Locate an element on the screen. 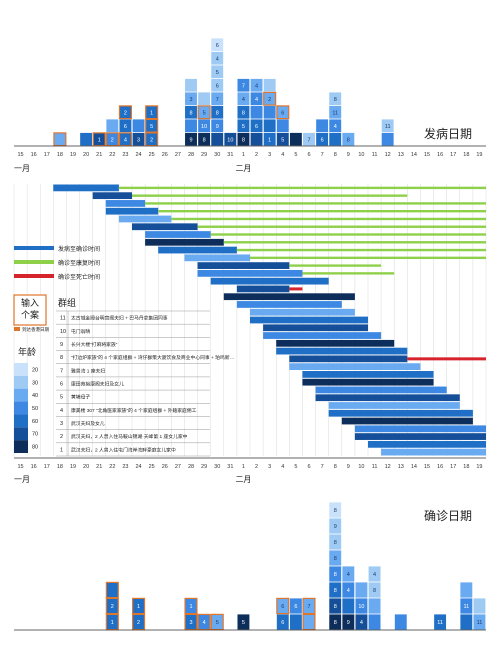  tick-label: 23 is located at coordinates (125, 467).